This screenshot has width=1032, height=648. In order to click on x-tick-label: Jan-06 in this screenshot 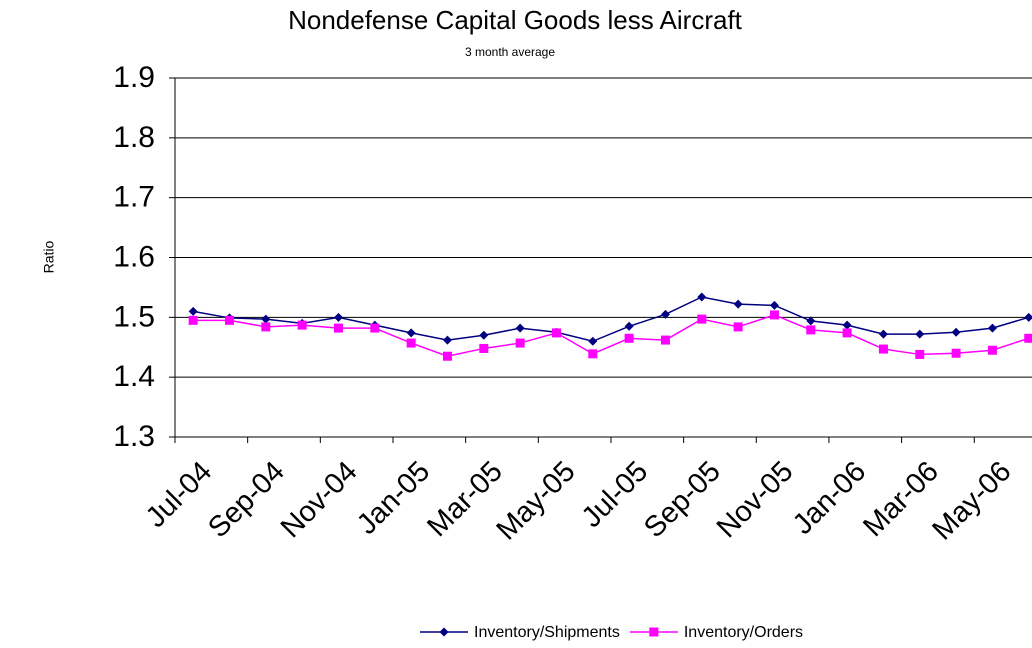, I will do `click(829, 497)`.